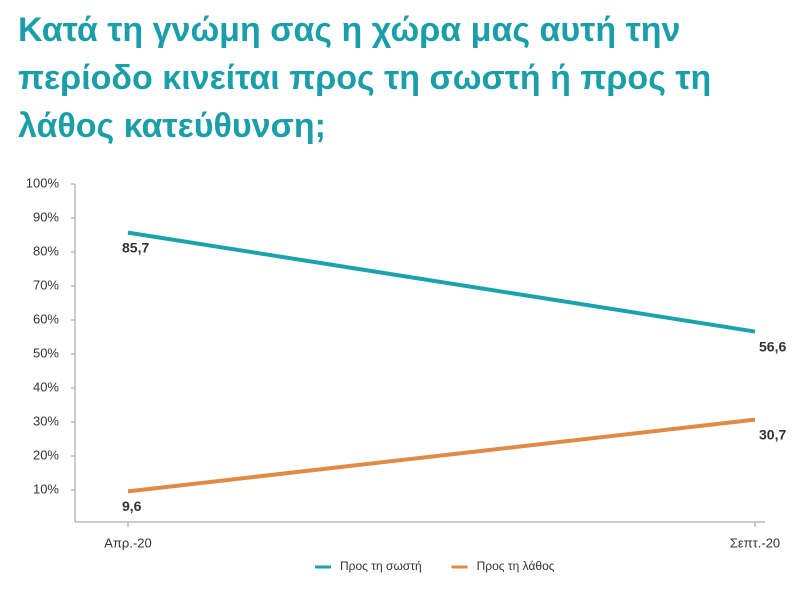  I want to click on data-label: 30,7, so click(772, 434).